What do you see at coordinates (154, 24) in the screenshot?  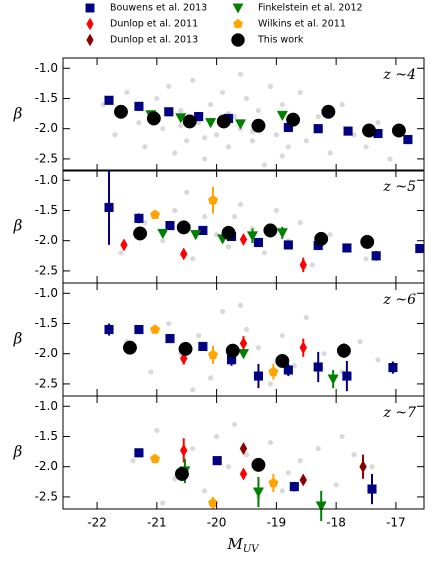 I see `legend-label: Dunlop et al. 2011` at bounding box center [154, 24].